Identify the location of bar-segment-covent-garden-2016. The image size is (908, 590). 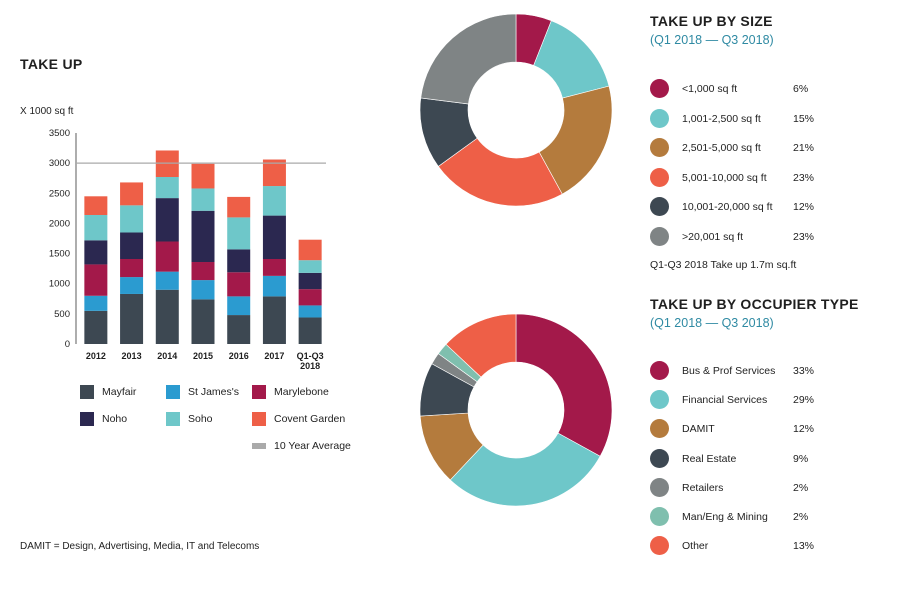
(239, 207).